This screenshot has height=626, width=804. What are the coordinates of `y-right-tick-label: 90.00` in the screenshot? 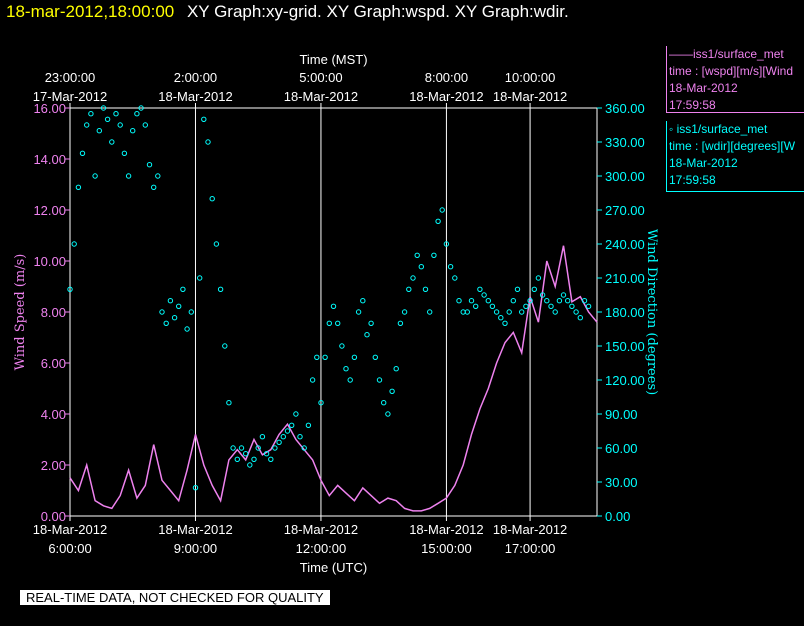 It's located at (621, 414).